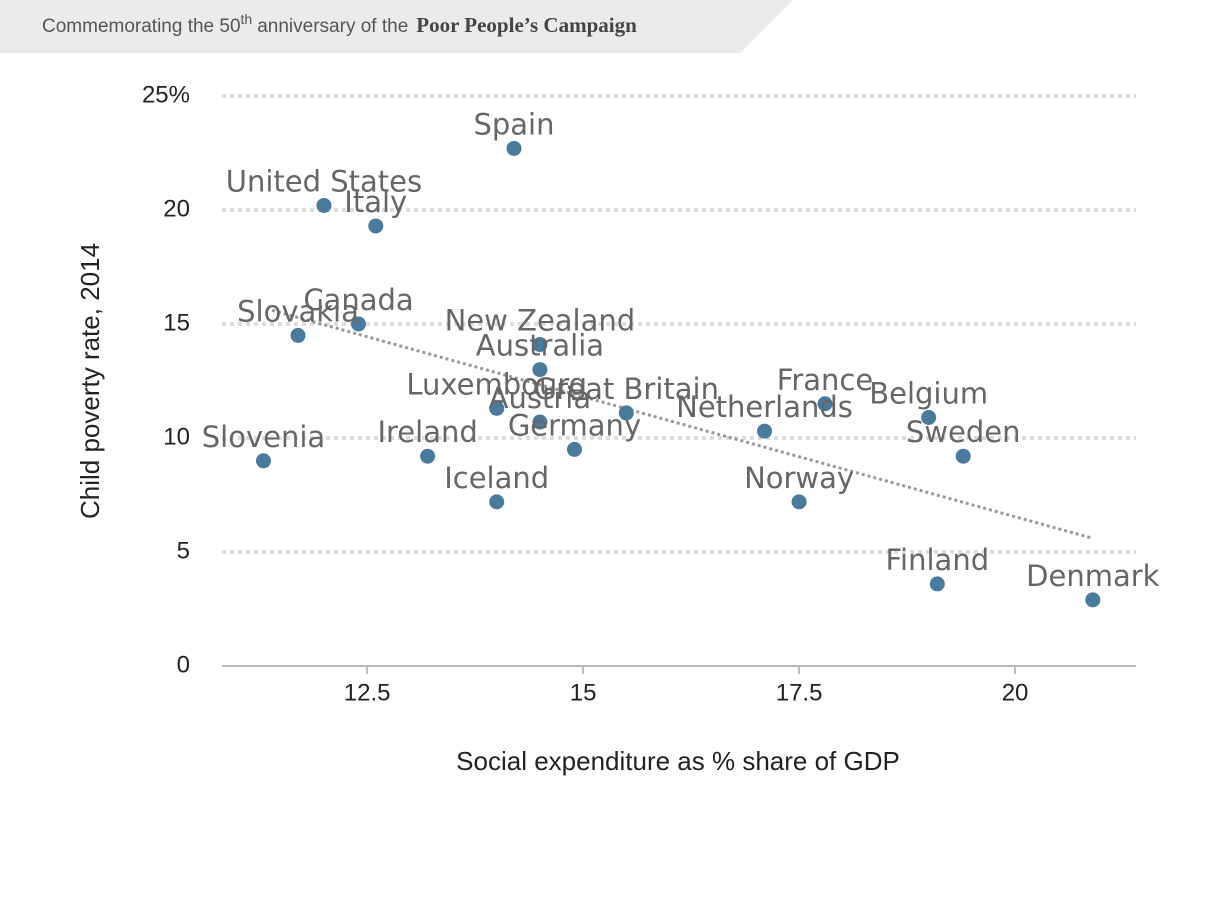 This screenshot has height=897, width=1216. What do you see at coordinates (574, 425) in the screenshot?
I see `point-label: Germany` at bounding box center [574, 425].